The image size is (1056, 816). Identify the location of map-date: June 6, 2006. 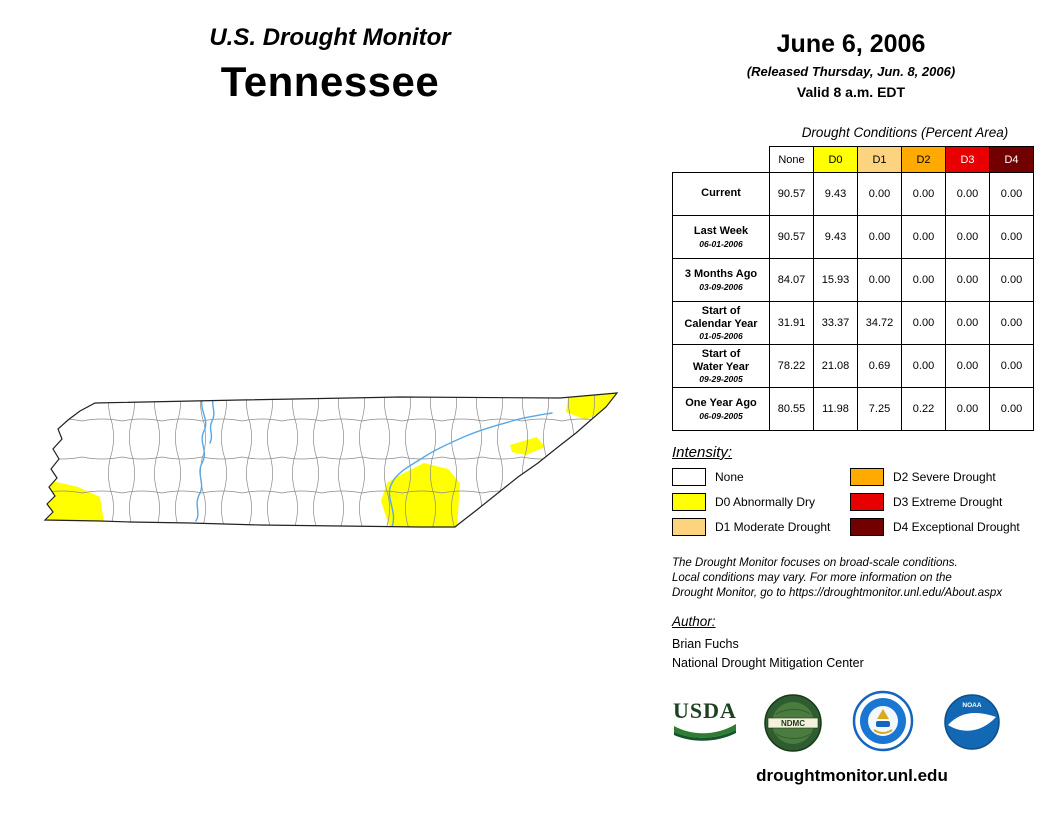
(851, 44).